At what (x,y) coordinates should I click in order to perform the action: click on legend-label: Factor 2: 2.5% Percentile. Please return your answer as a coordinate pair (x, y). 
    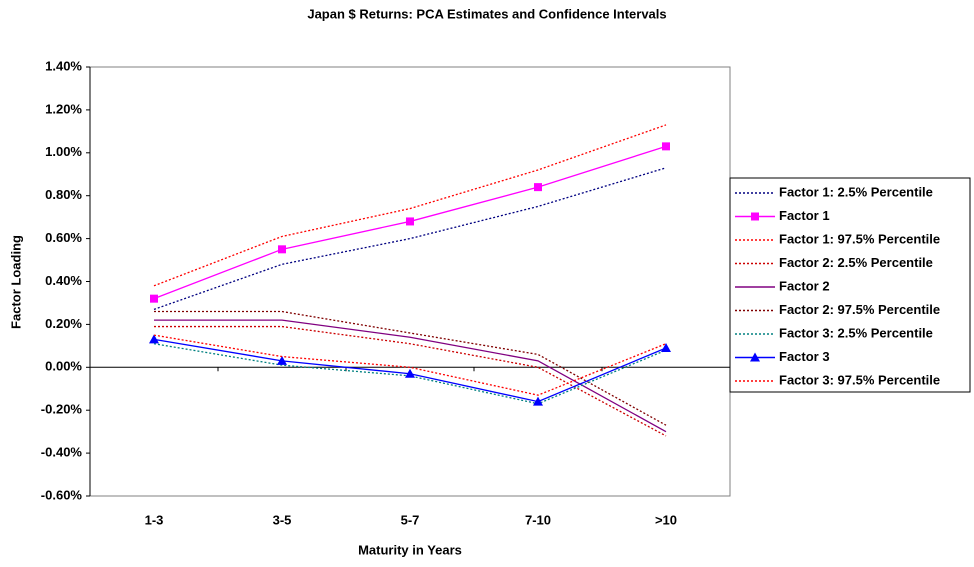
    Looking at the image, I should click on (856, 262).